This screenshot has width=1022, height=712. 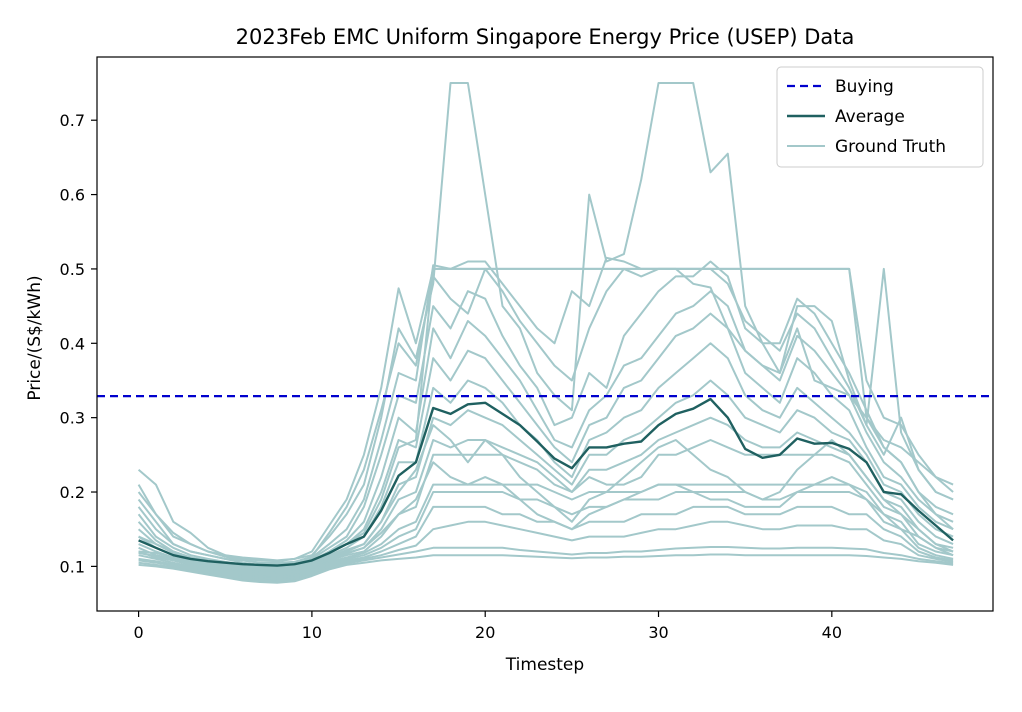 I want to click on y-tick-label: 0.3, so click(x=72, y=418).